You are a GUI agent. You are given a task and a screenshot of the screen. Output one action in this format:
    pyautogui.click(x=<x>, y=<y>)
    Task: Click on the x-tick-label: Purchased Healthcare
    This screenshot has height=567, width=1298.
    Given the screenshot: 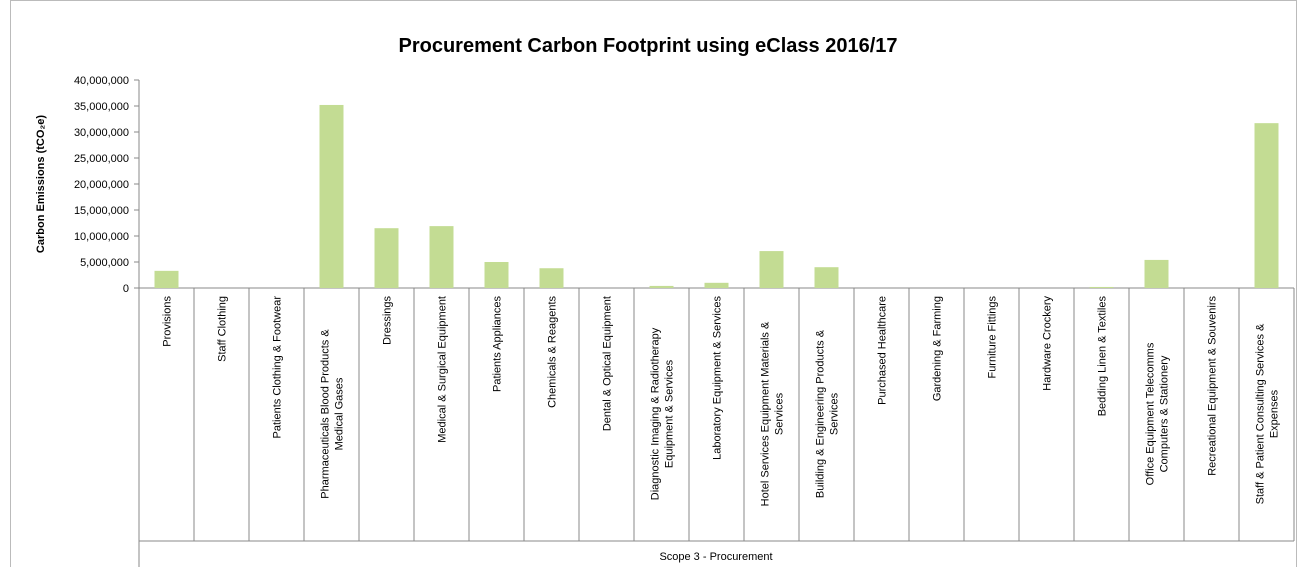 What is the action you would take?
    pyautogui.click(x=883, y=350)
    